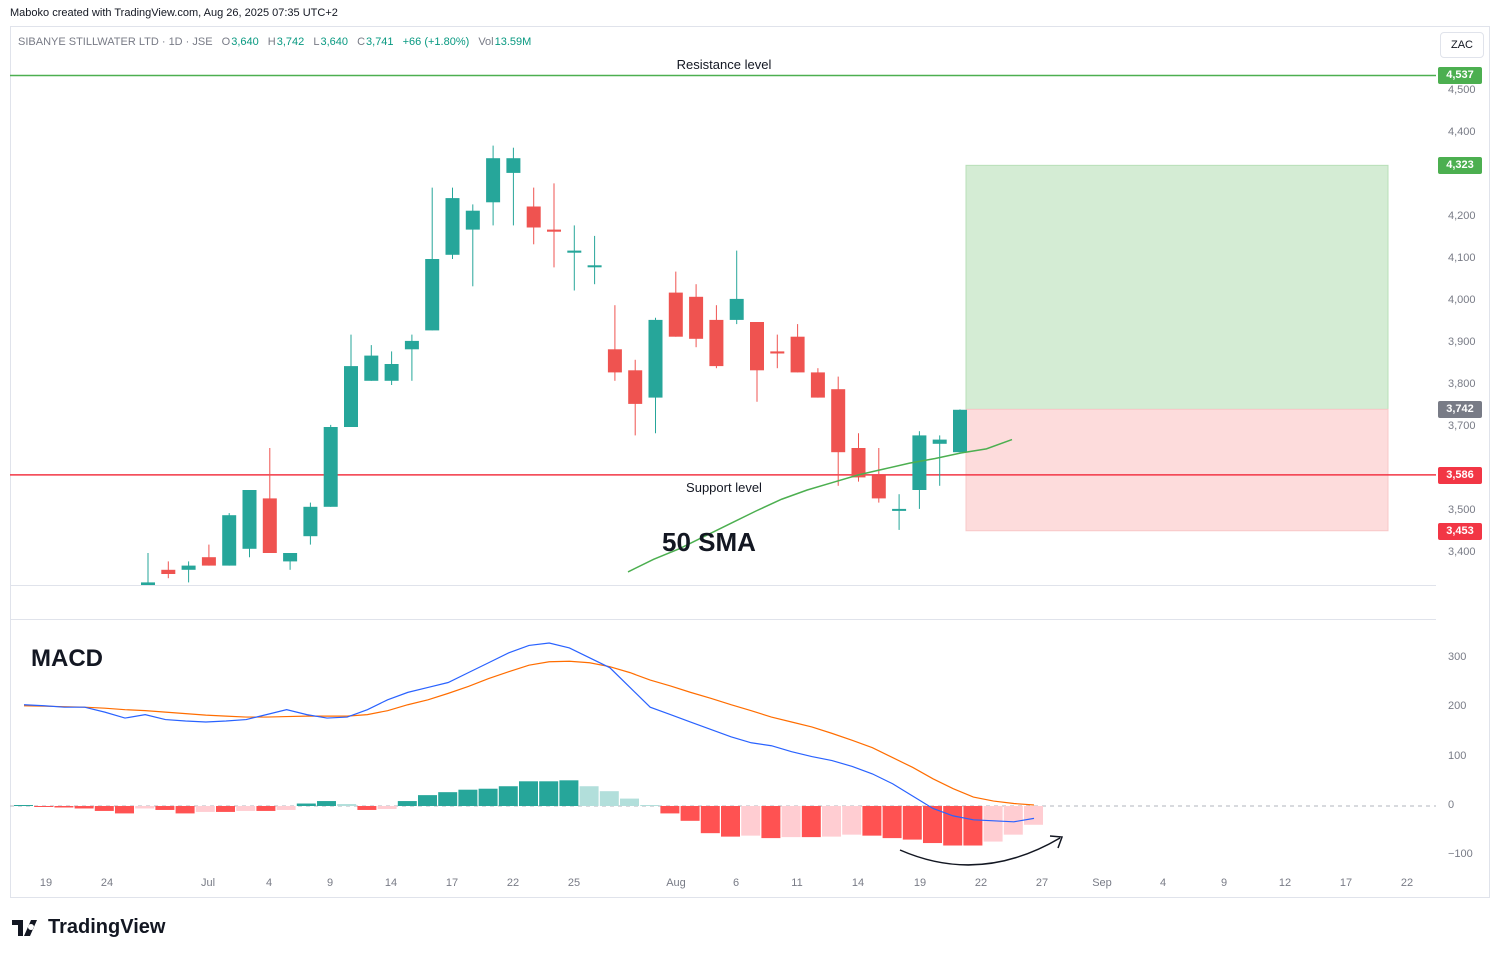 The width and height of the screenshot is (1500, 958). Describe the element at coordinates (115, 42) in the screenshot. I see `symbol-name: SIBANYE STILLWATER LTD · 1D · JSE` at that location.